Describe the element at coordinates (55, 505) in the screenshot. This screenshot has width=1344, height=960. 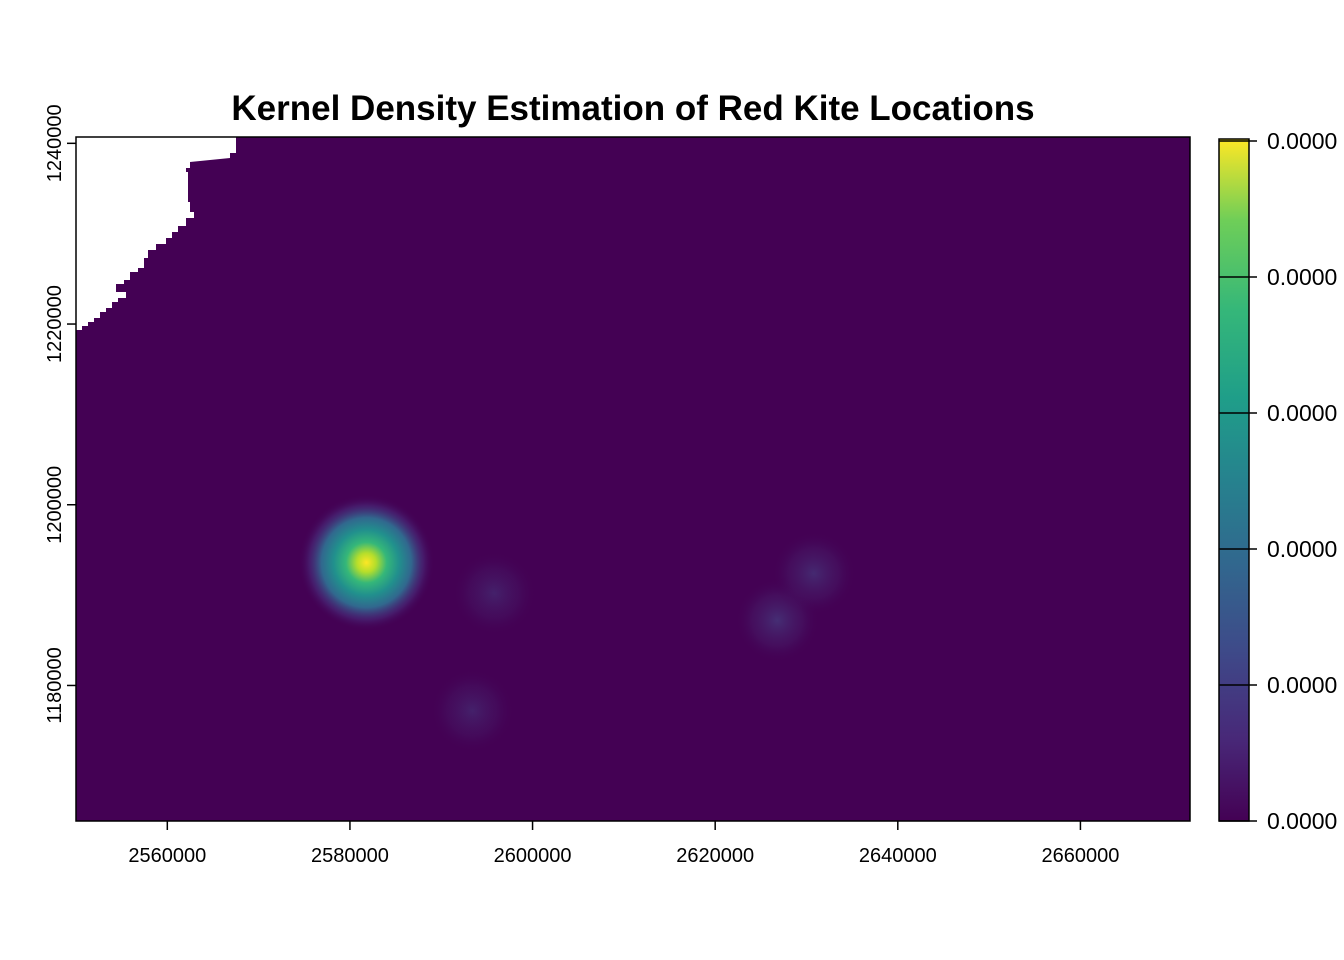
I see `y-tick-label: 1200000` at that location.